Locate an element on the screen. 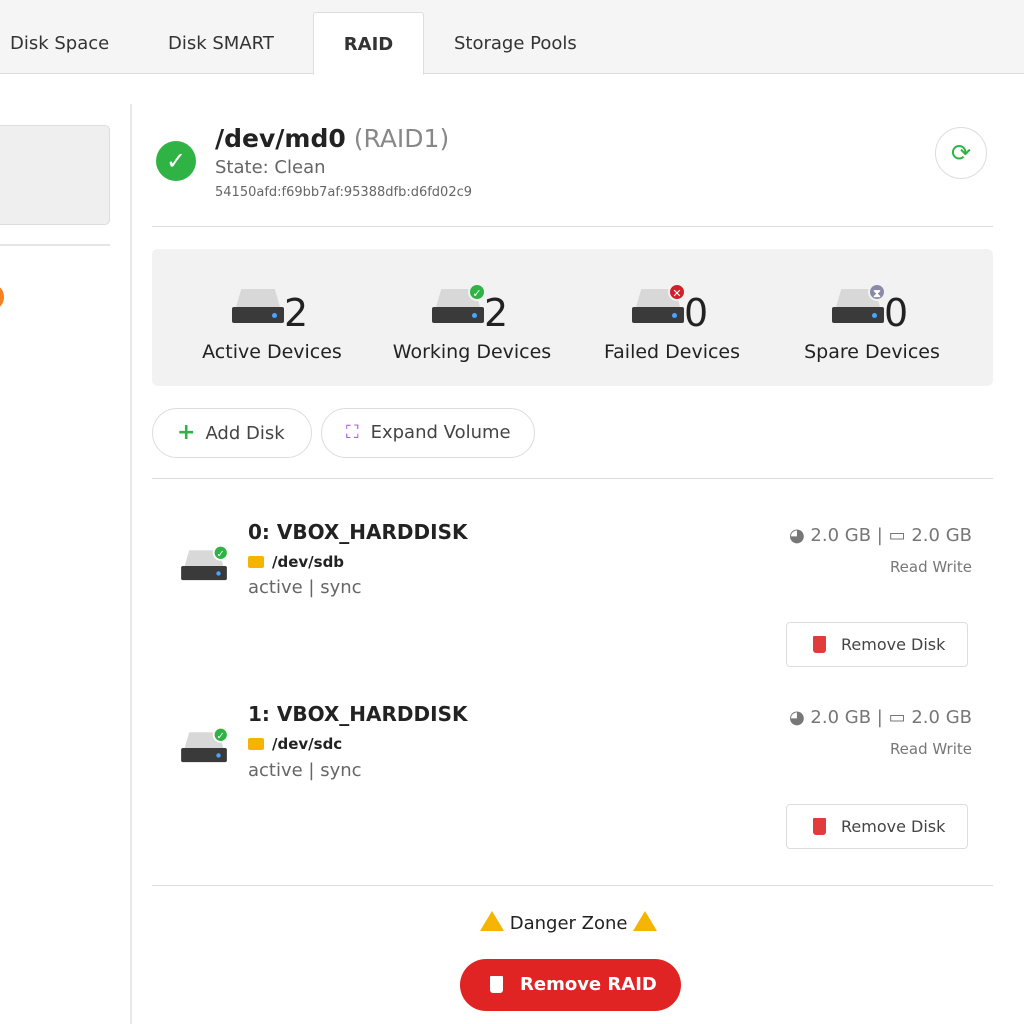  expand-volume-label: Expand Volume is located at coordinates (440, 432).